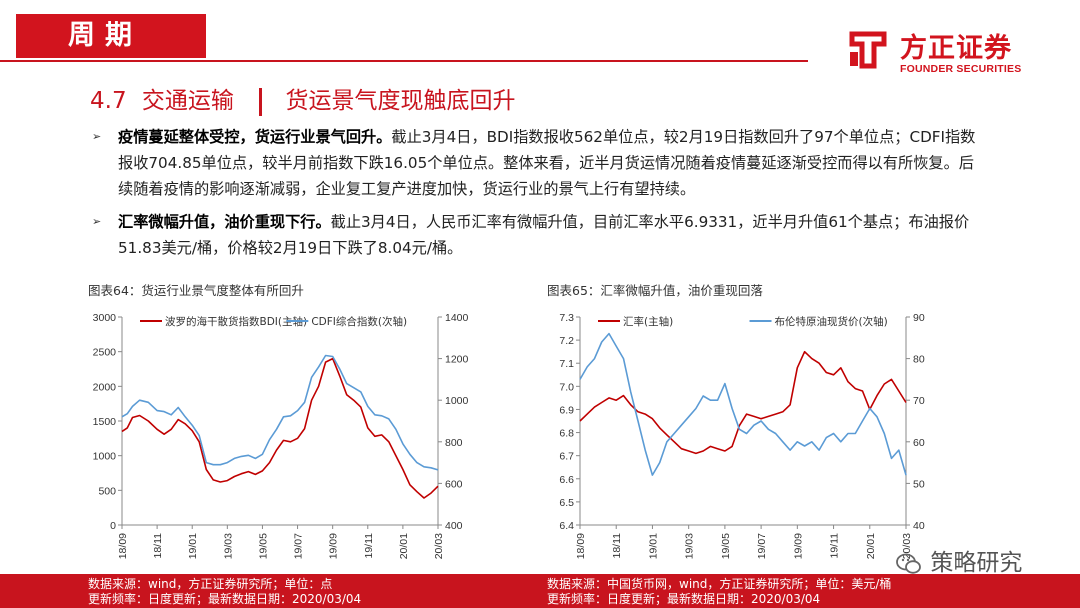  What do you see at coordinates (919, 360) in the screenshot?
I see `y2-tick-label: 80` at bounding box center [919, 360].